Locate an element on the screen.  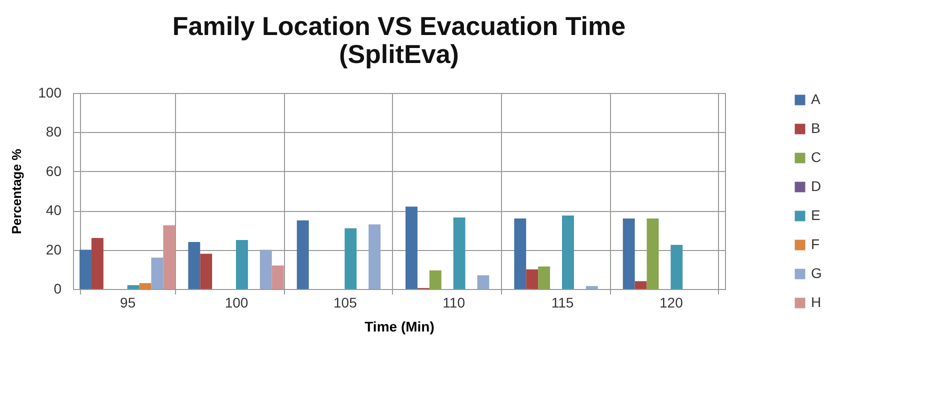
x-tick-label: 110 is located at coordinates (454, 302).